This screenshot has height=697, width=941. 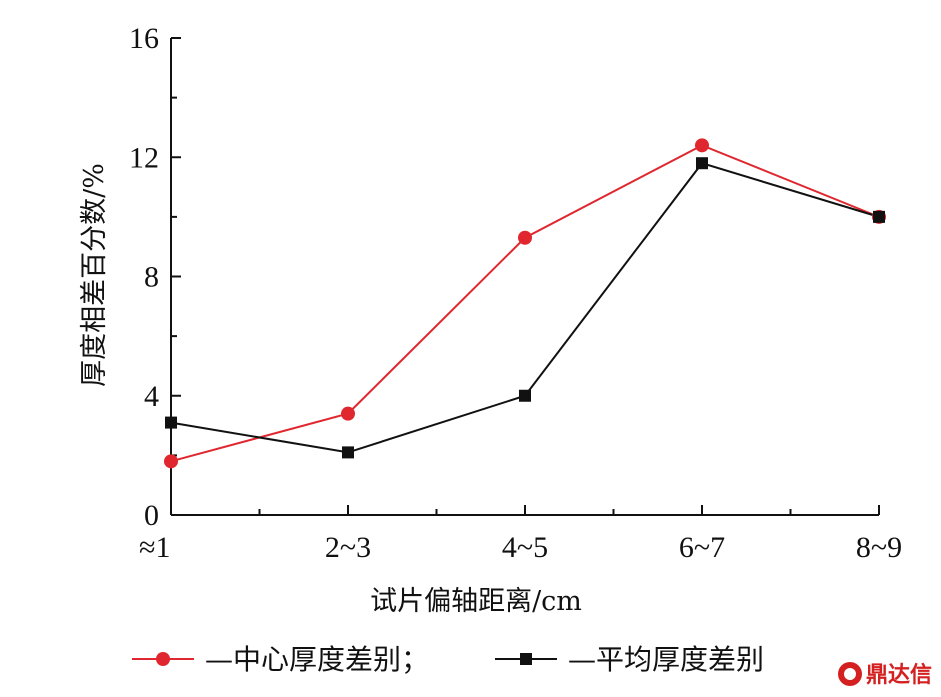 What do you see at coordinates (94, 275) in the screenshot?
I see `y-axis-title: 厚度相差百分数/%` at bounding box center [94, 275].